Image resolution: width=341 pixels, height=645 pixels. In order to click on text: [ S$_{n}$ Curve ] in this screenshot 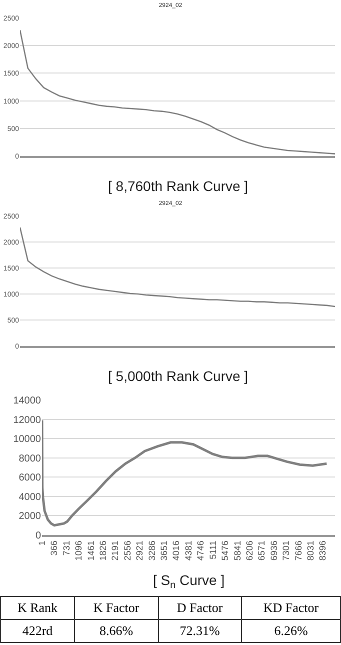, I will do `click(189, 581)`.